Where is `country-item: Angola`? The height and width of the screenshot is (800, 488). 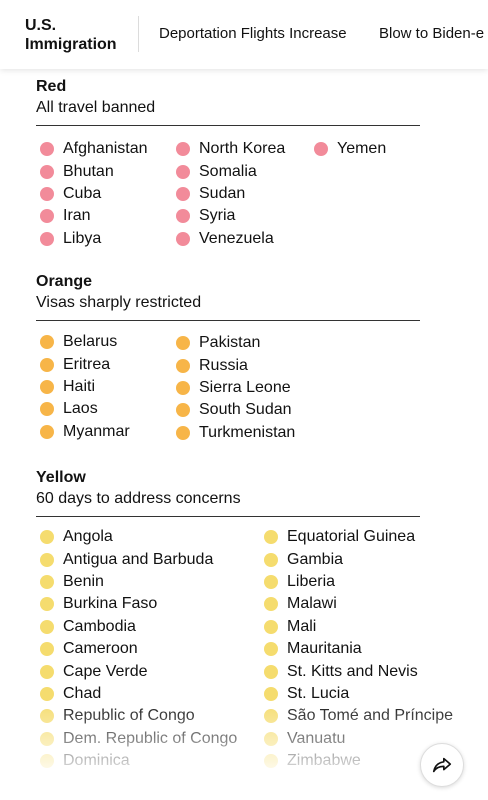
country-item: Angola is located at coordinates (138, 537).